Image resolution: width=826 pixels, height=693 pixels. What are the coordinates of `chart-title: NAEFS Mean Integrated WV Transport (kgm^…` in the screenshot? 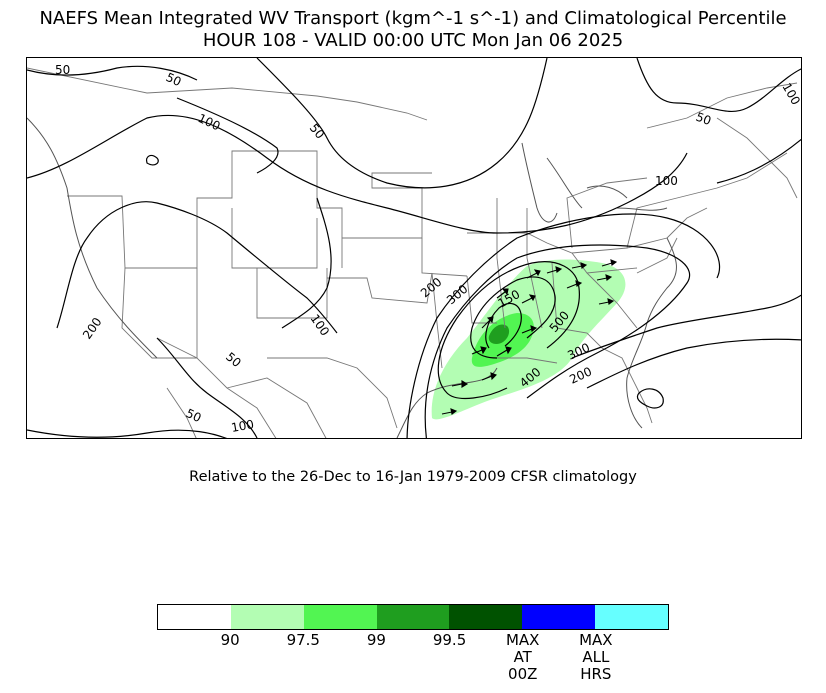 It's located at (413, 18).